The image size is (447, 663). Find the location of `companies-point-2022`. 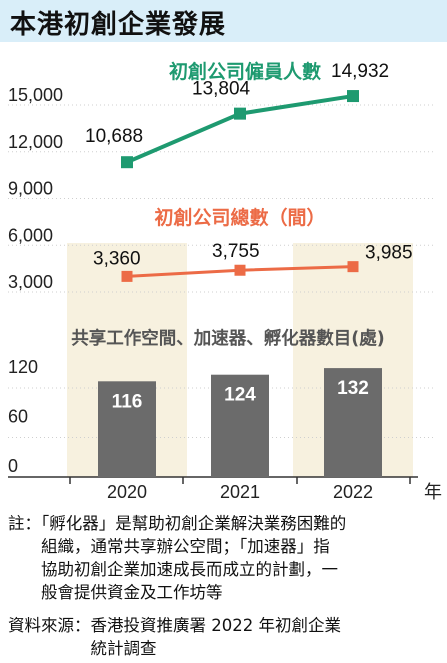

companies-point-2022 is located at coordinates (353, 267).